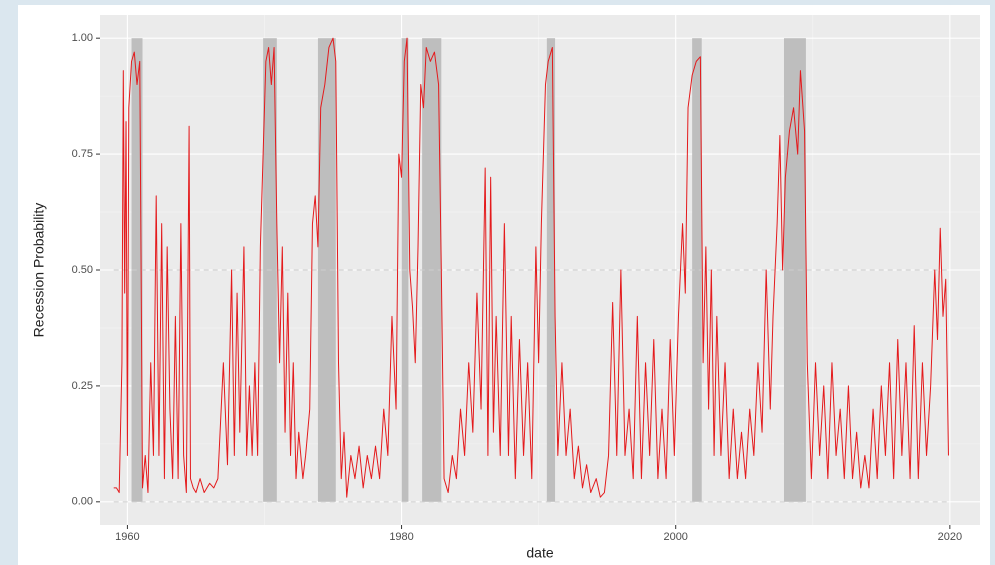  What do you see at coordinates (401, 537) in the screenshot?
I see `x-tick-label: 1980` at bounding box center [401, 537].